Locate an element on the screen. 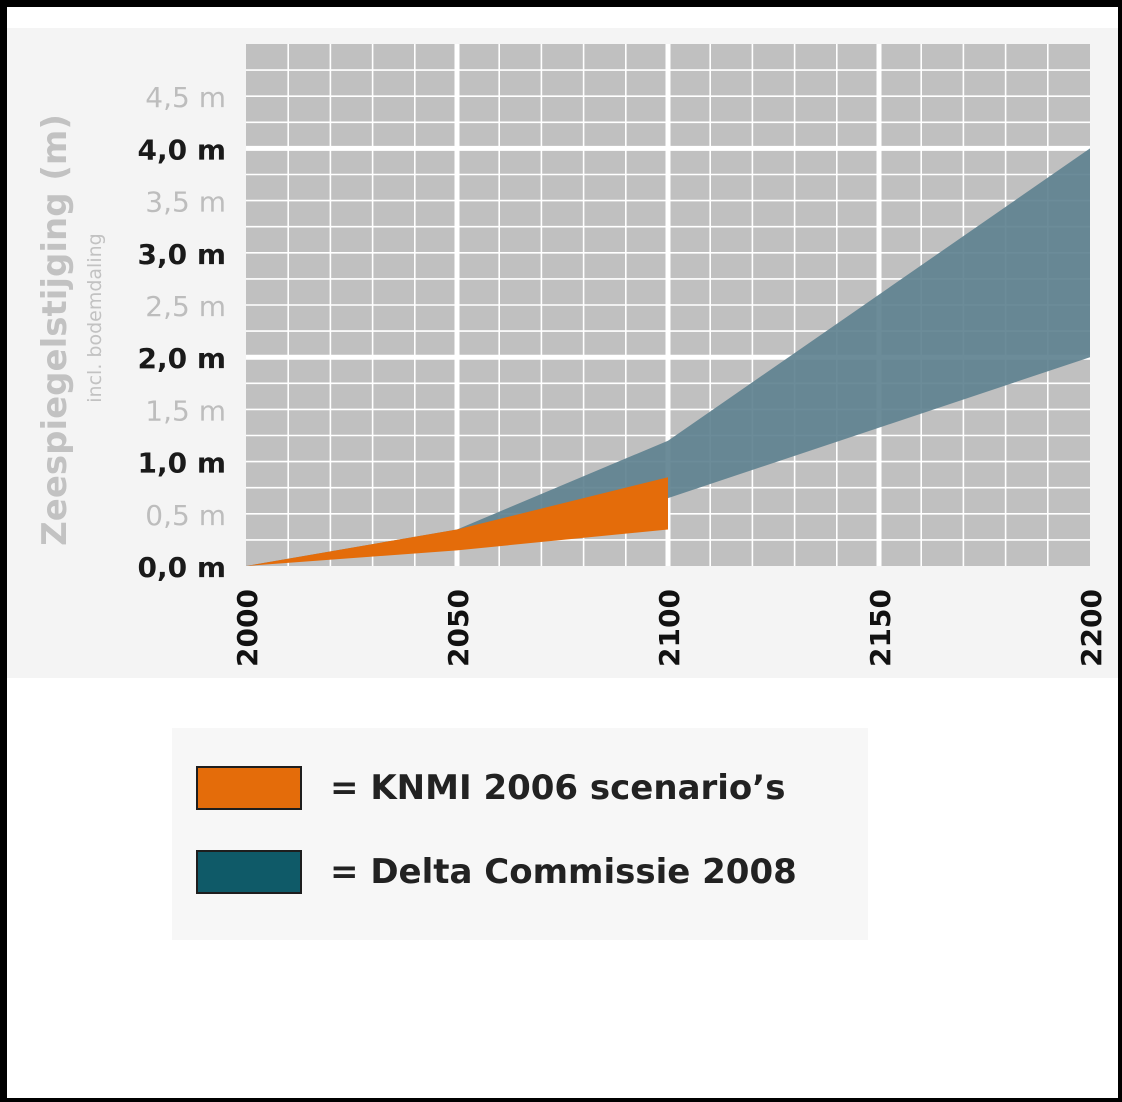  y-tick-label: 1,5 m is located at coordinates (185, 410).